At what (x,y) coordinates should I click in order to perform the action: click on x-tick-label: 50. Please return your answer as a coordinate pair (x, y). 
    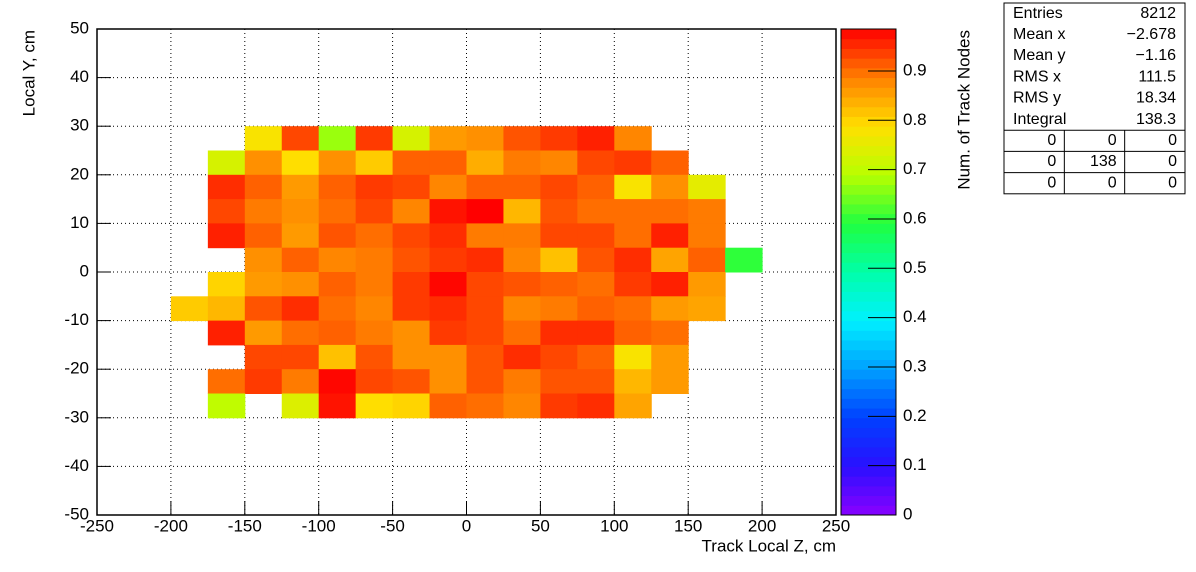
    Looking at the image, I should click on (540, 525).